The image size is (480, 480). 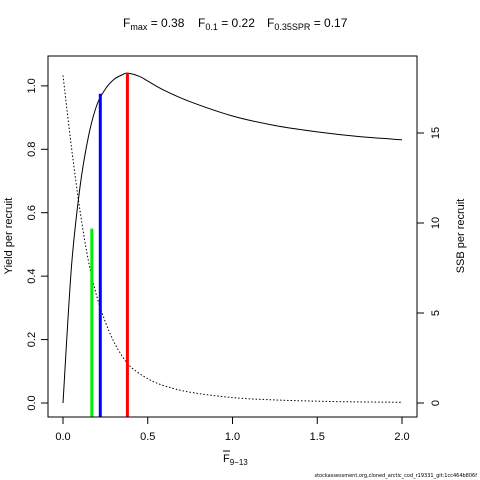 What do you see at coordinates (307, 24) in the screenshot?
I see `fspr-label: F0.35SPR = 0.17` at bounding box center [307, 24].